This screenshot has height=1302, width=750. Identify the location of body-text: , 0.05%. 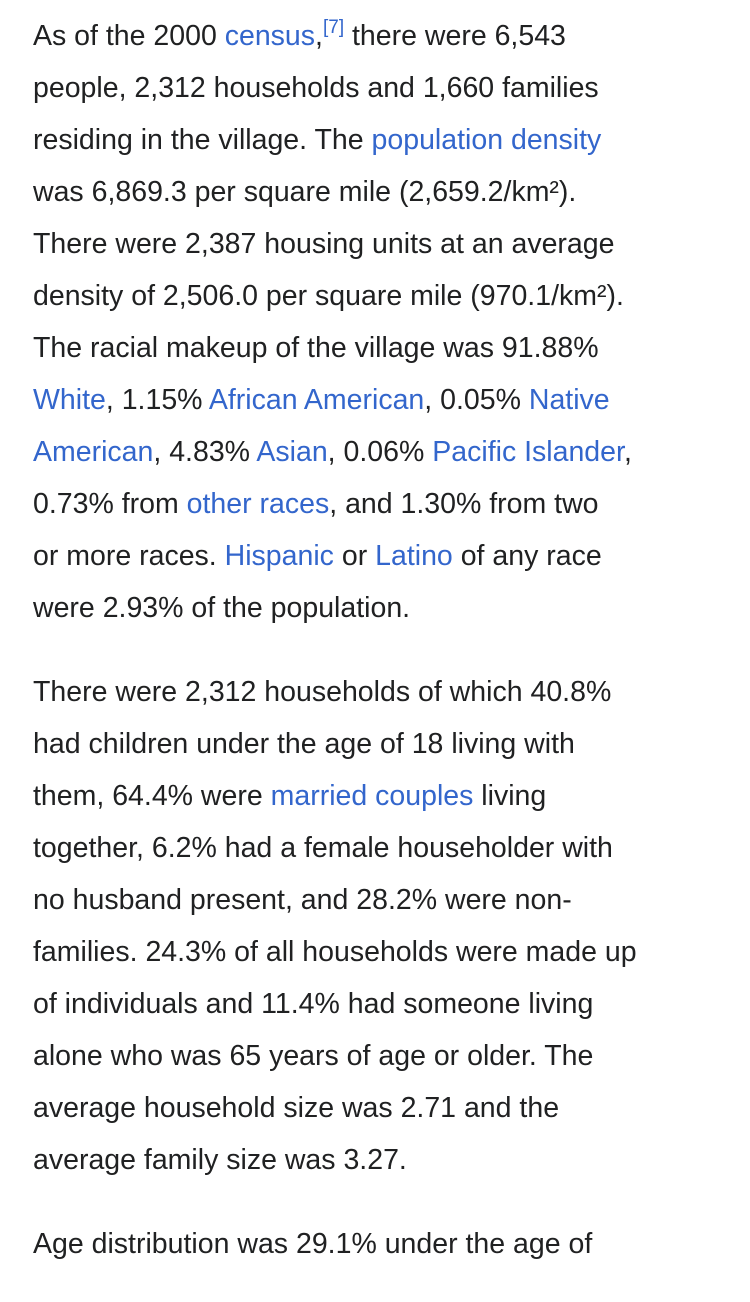
(476, 400).